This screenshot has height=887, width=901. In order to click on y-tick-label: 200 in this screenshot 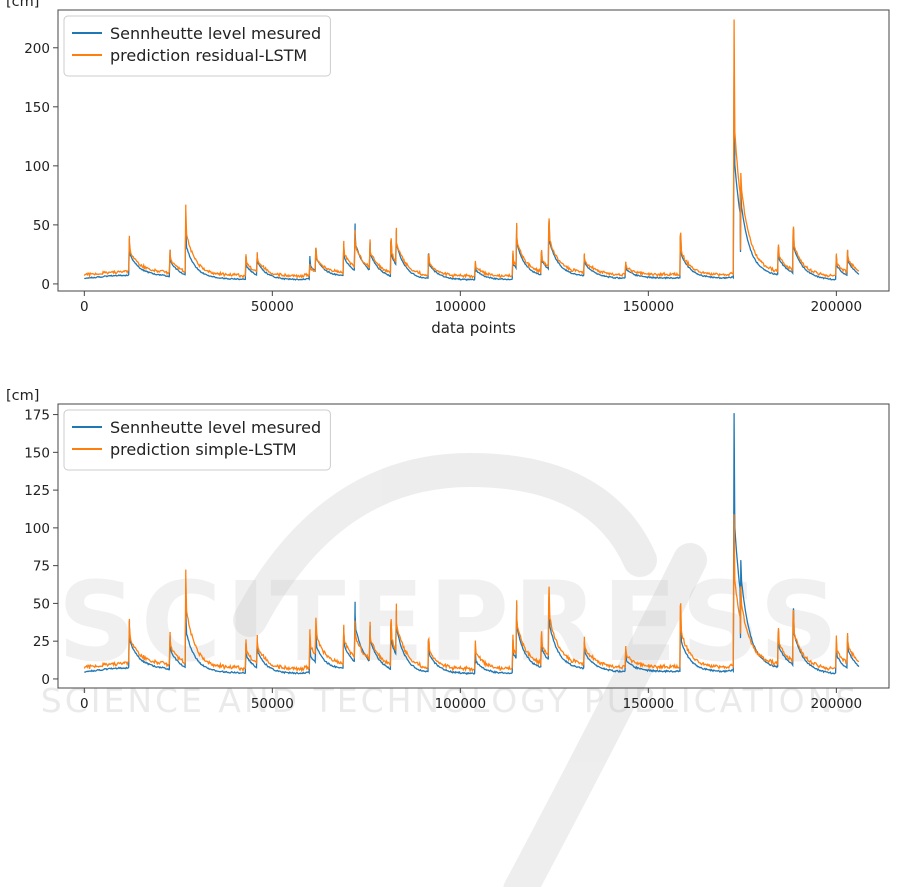, I will do `click(37, 49)`.